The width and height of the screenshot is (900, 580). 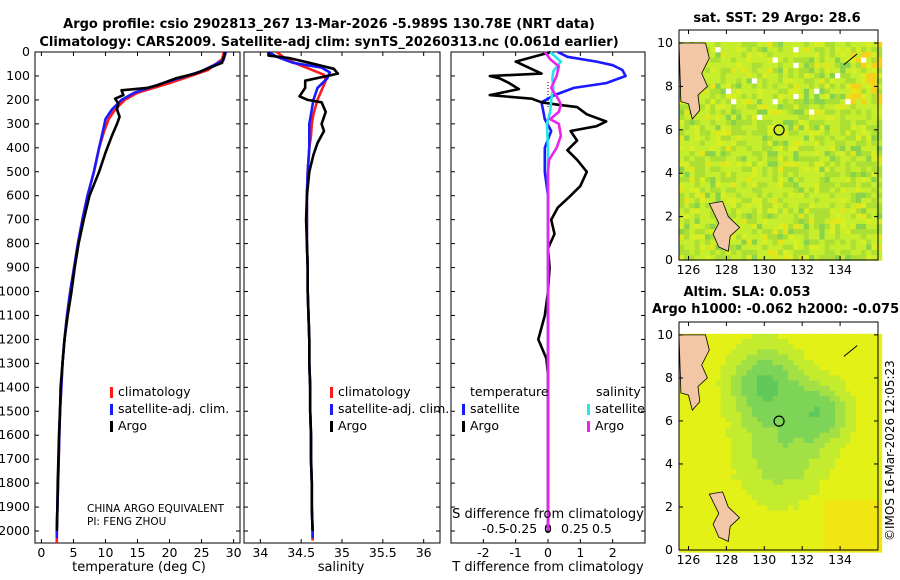 I want to click on legend-label-sal-satellite: satellite, so click(x=620, y=408).